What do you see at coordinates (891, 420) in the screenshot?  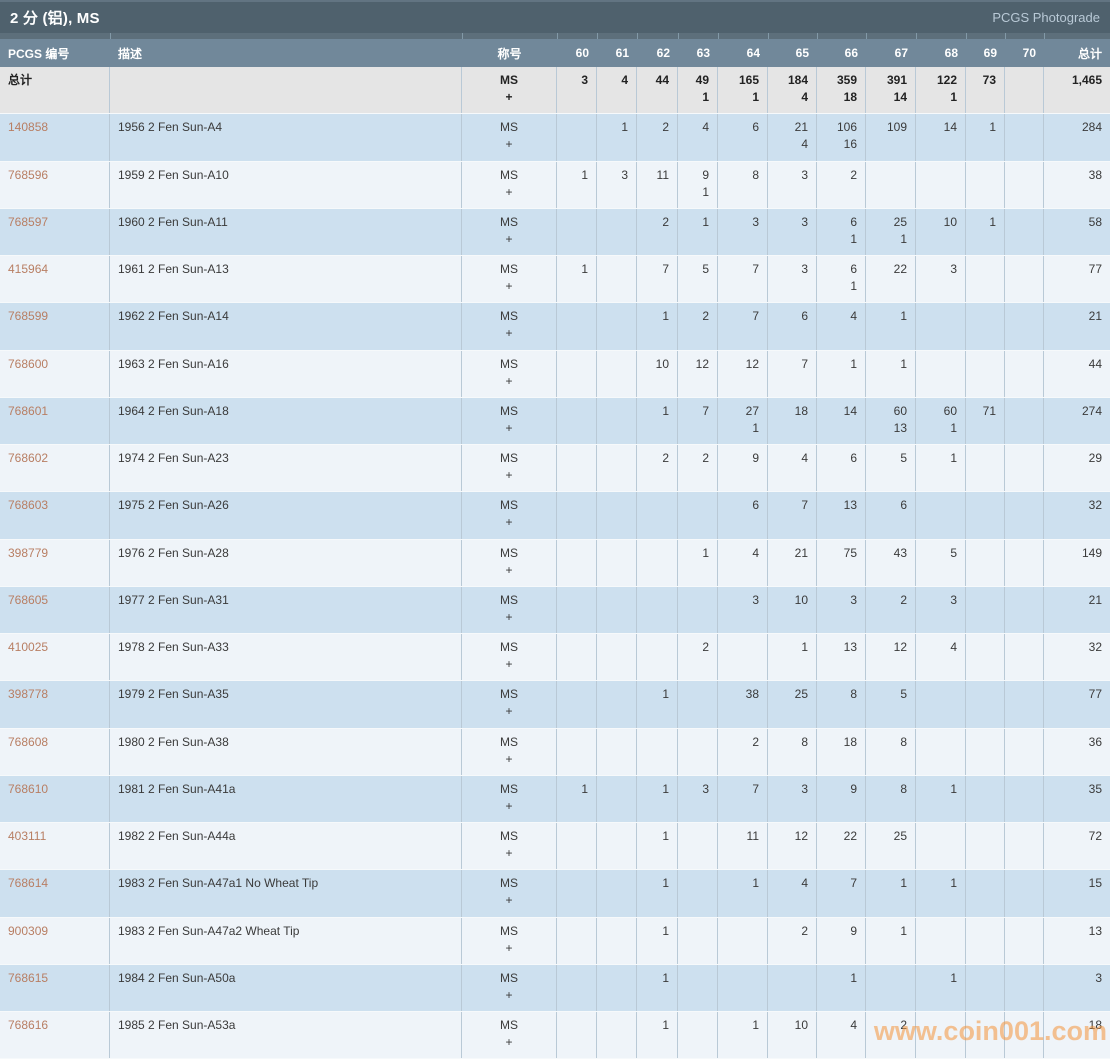 I see `grade-cell: 60 13` at bounding box center [891, 420].